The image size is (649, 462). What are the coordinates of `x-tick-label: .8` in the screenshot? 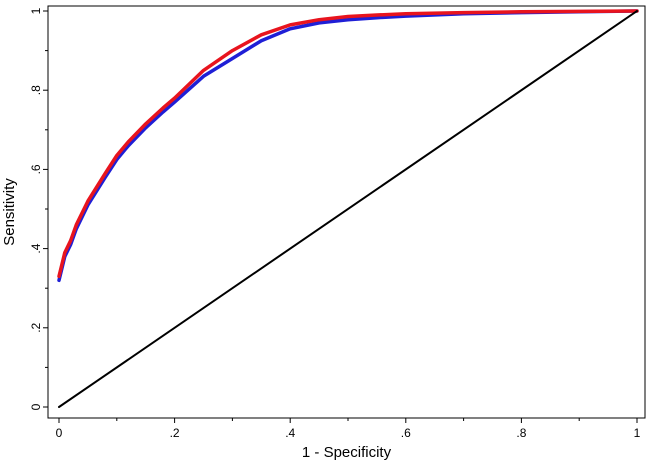 It's located at (521, 433).